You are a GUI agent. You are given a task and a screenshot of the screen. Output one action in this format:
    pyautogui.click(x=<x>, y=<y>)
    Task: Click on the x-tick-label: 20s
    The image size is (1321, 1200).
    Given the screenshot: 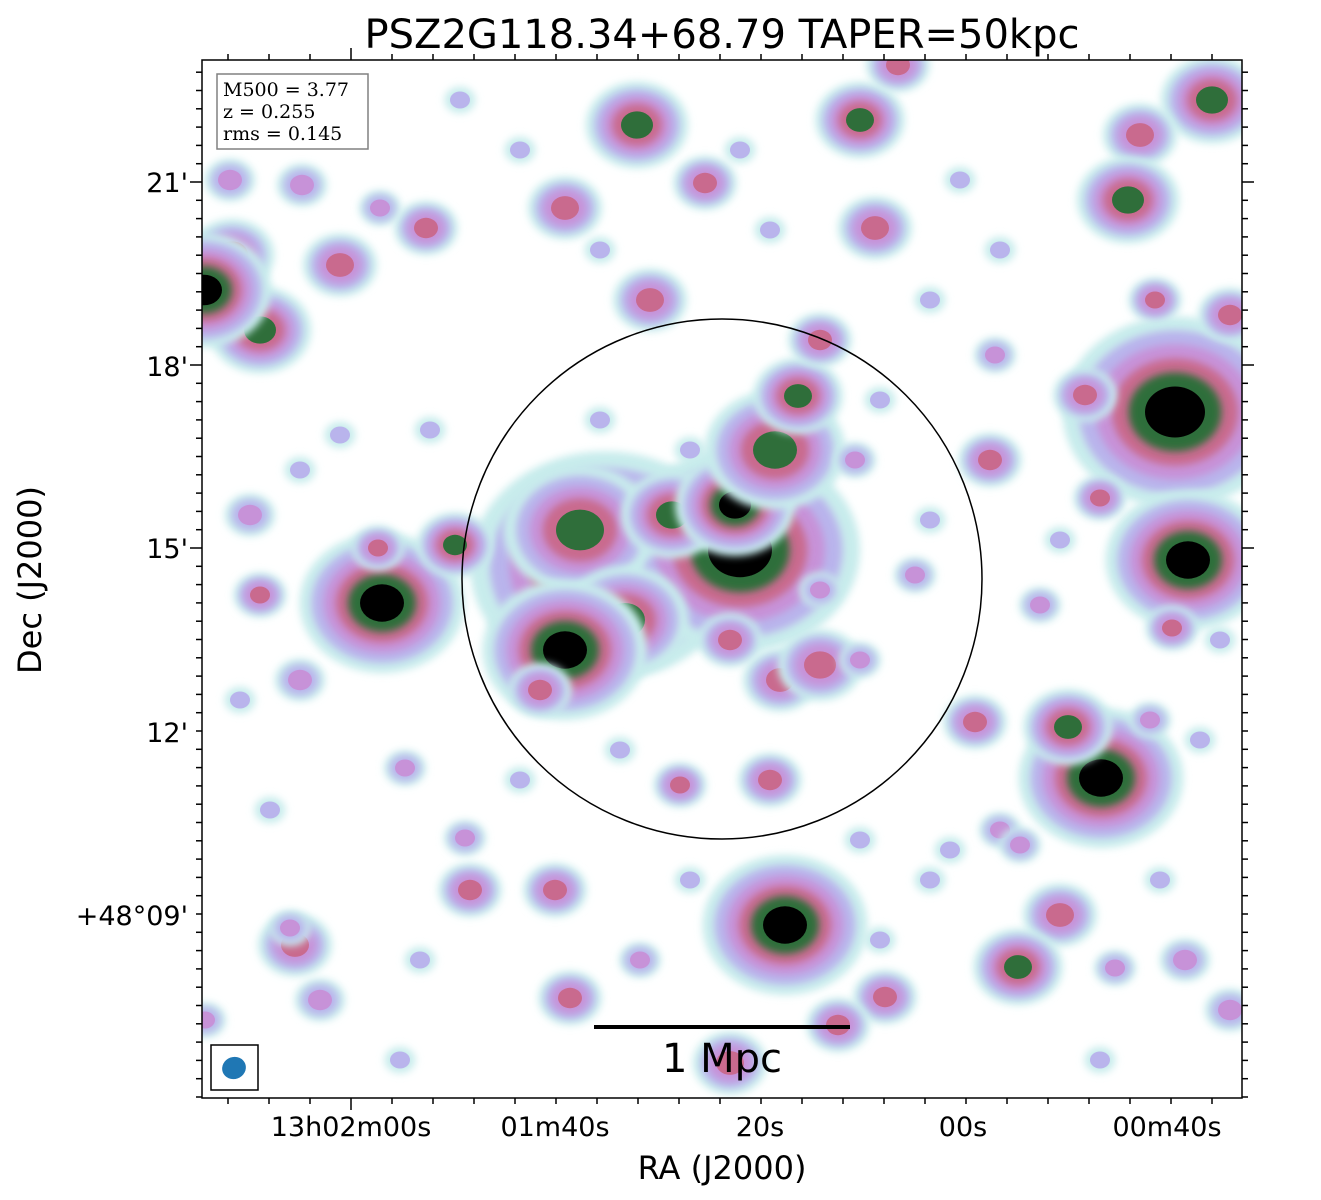 What is the action you would take?
    pyautogui.click(x=760, y=1127)
    